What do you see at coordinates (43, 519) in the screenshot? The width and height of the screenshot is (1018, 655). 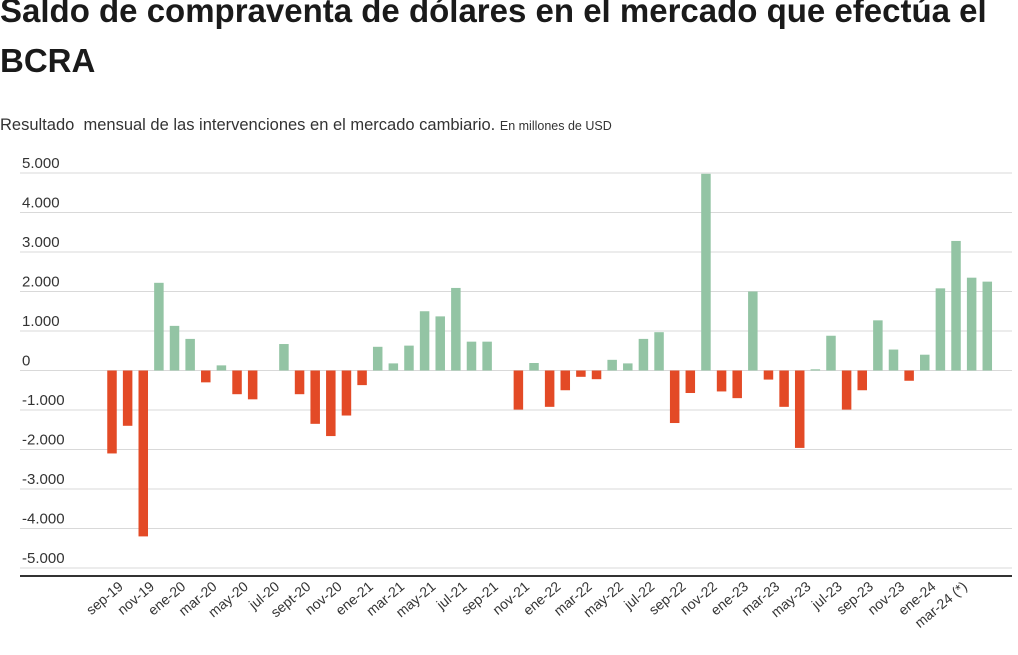 I see `y-tick-label: -4.000` at bounding box center [43, 519].